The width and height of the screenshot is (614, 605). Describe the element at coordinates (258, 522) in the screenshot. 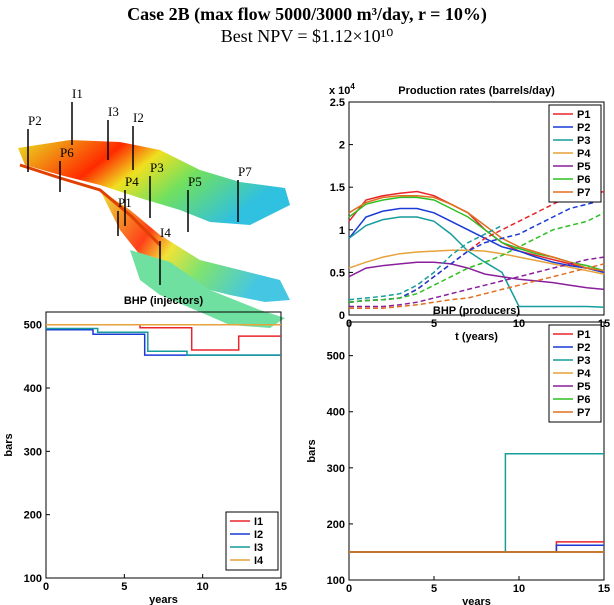

I see `legend-label: I1` at that location.